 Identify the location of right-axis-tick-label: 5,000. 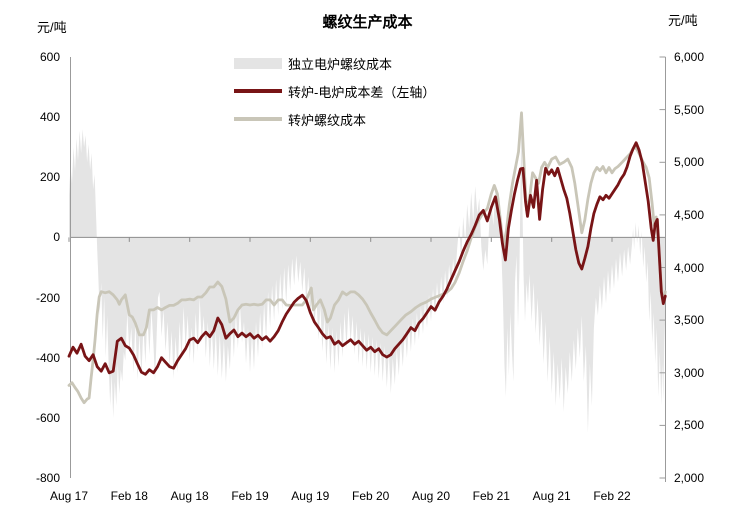
(689, 162).